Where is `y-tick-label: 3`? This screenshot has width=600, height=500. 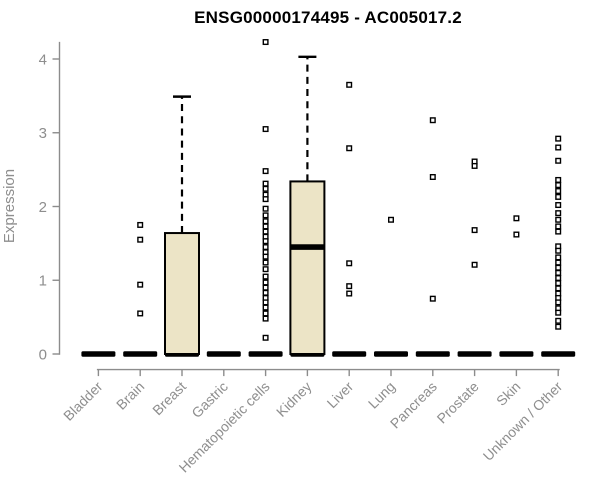
y-tick-label: 3 is located at coordinates (43, 133).